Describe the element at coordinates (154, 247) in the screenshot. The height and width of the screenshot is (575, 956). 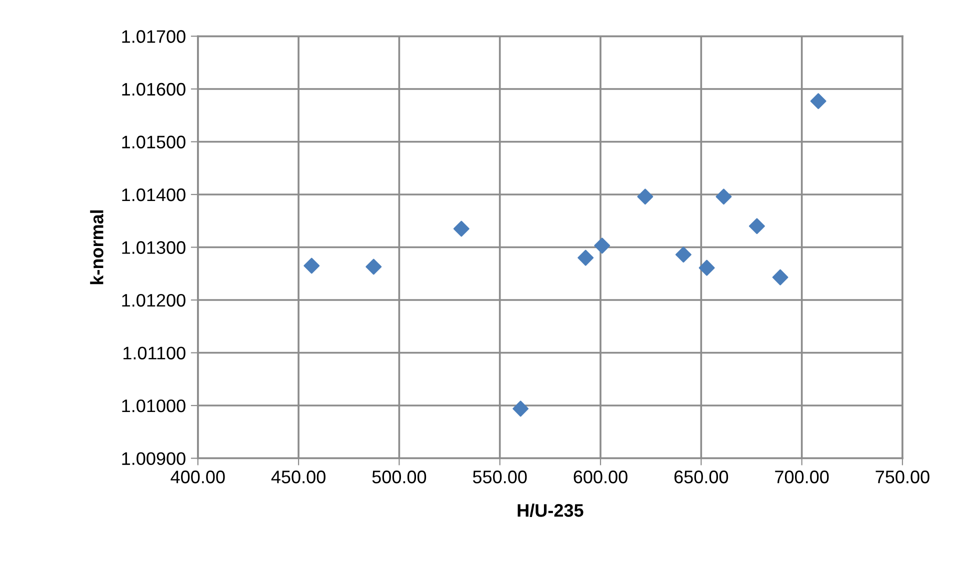
I see `y-tick-label: 1.01300` at that location.